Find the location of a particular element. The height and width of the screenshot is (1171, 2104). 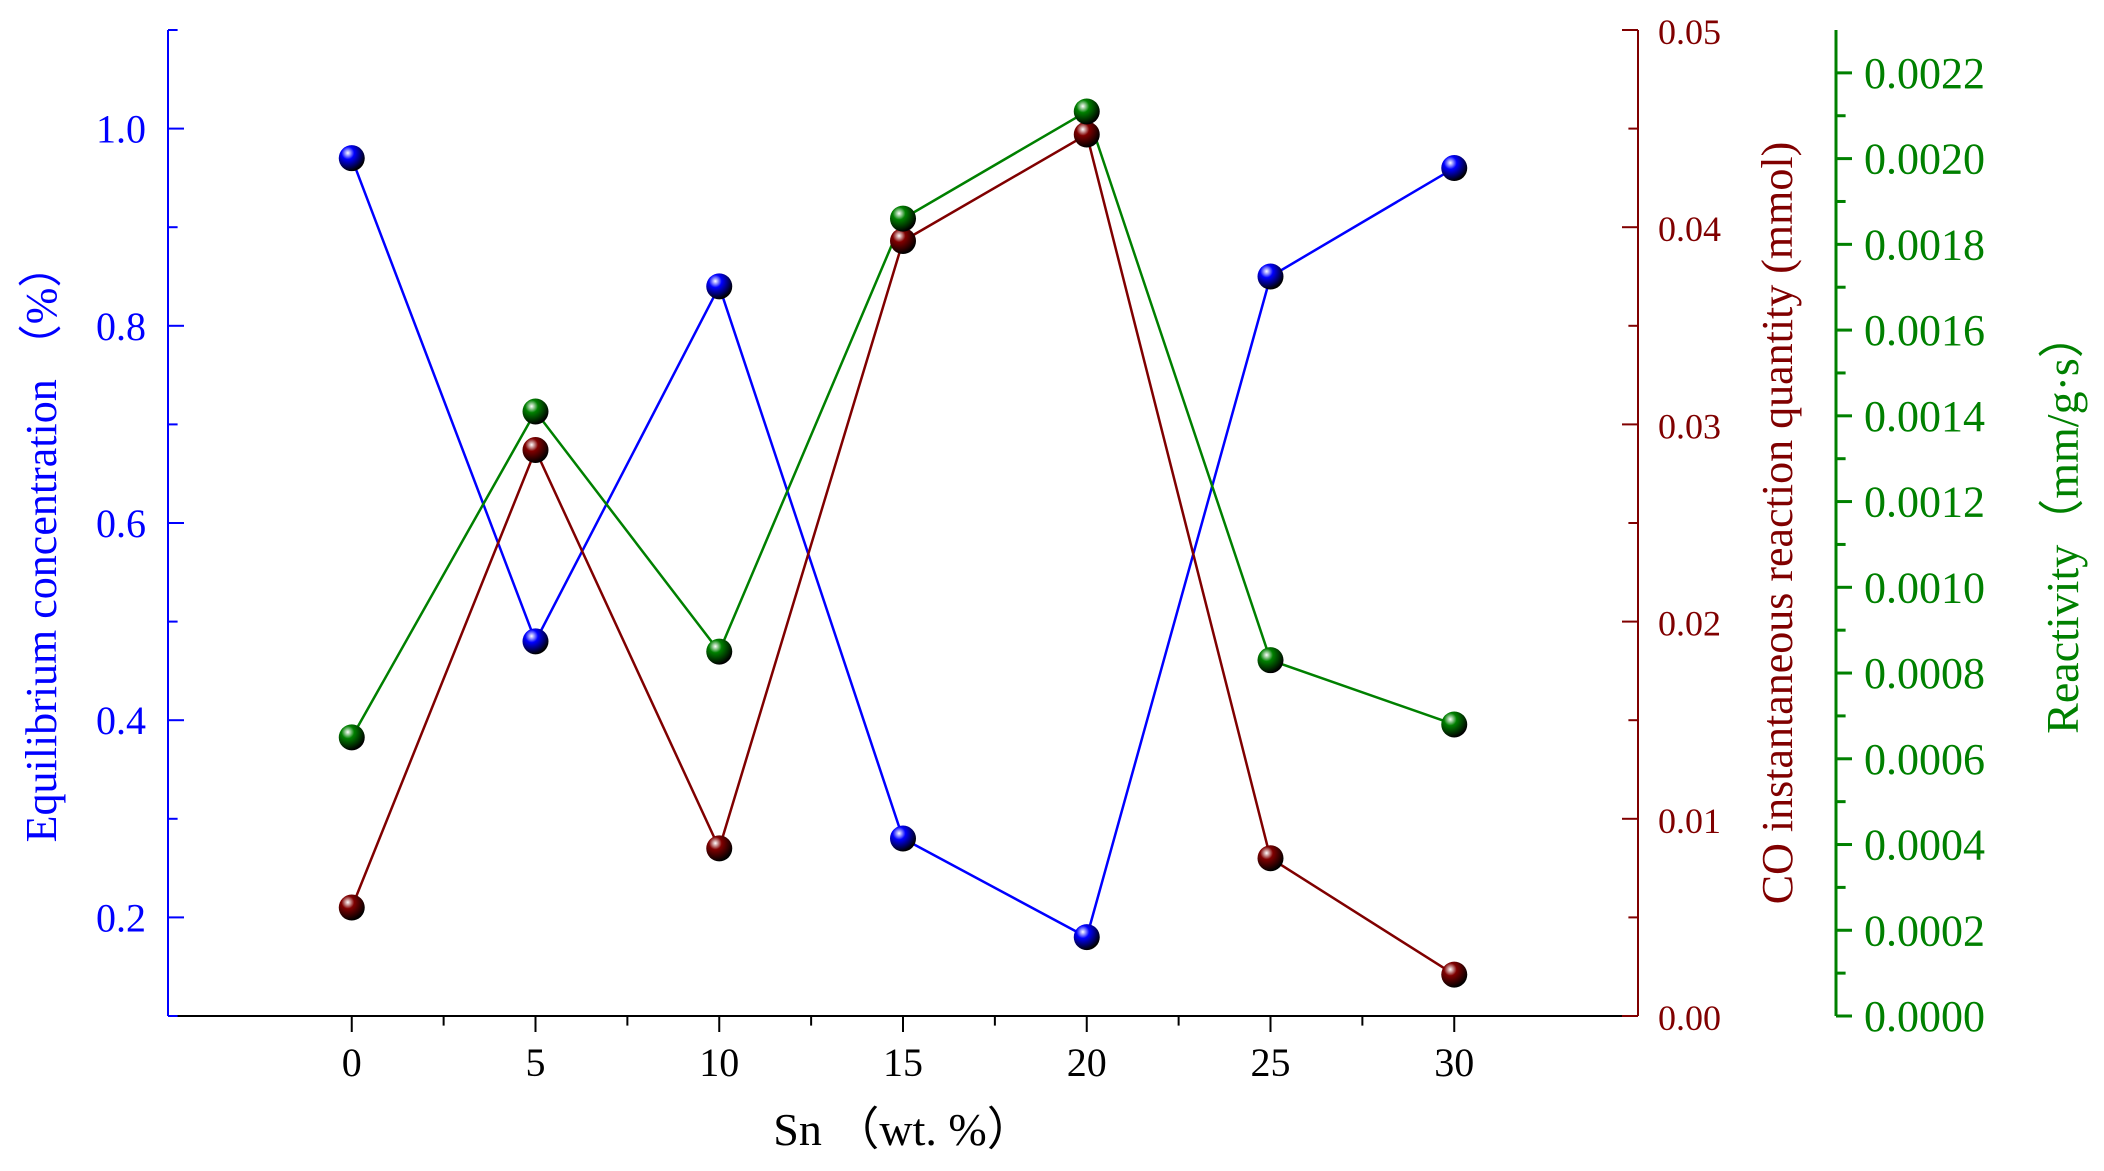

x-tick-label: 5 is located at coordinates (536, 1062).